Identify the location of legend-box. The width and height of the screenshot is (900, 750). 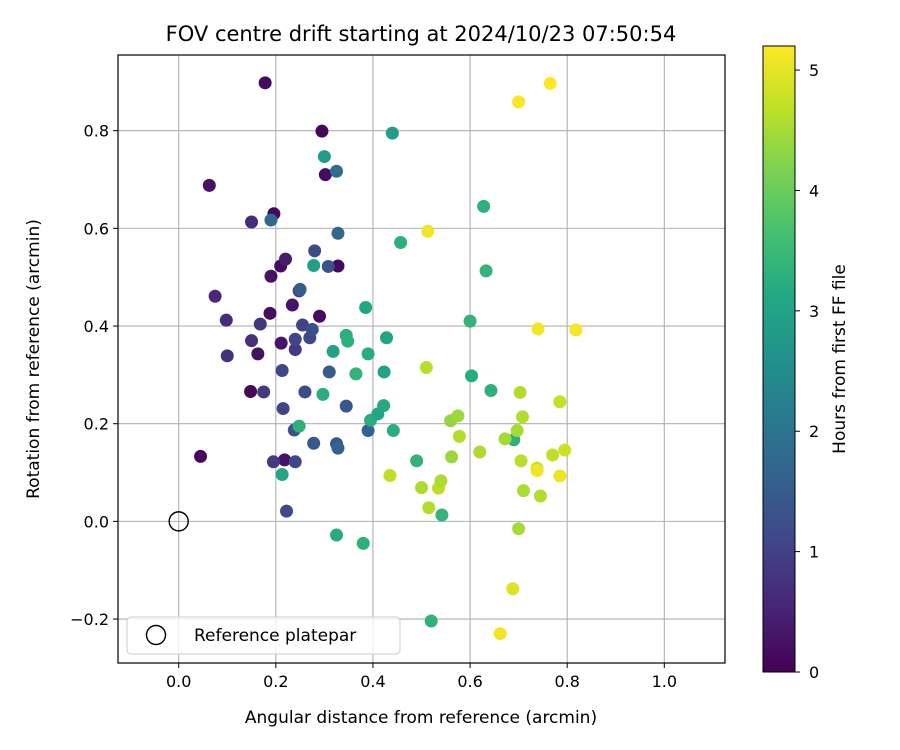
(263, 635).